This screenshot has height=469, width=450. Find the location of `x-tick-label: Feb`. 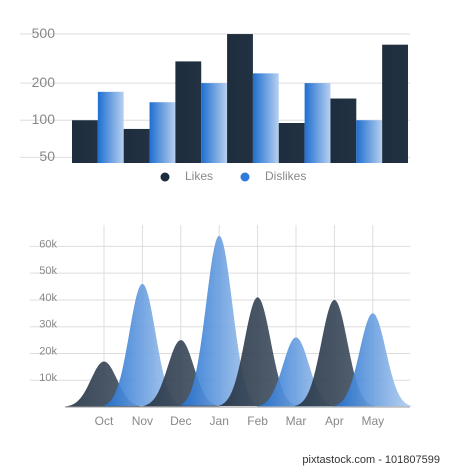

x-tick-label: Feb is located at coordinates (257, 421).